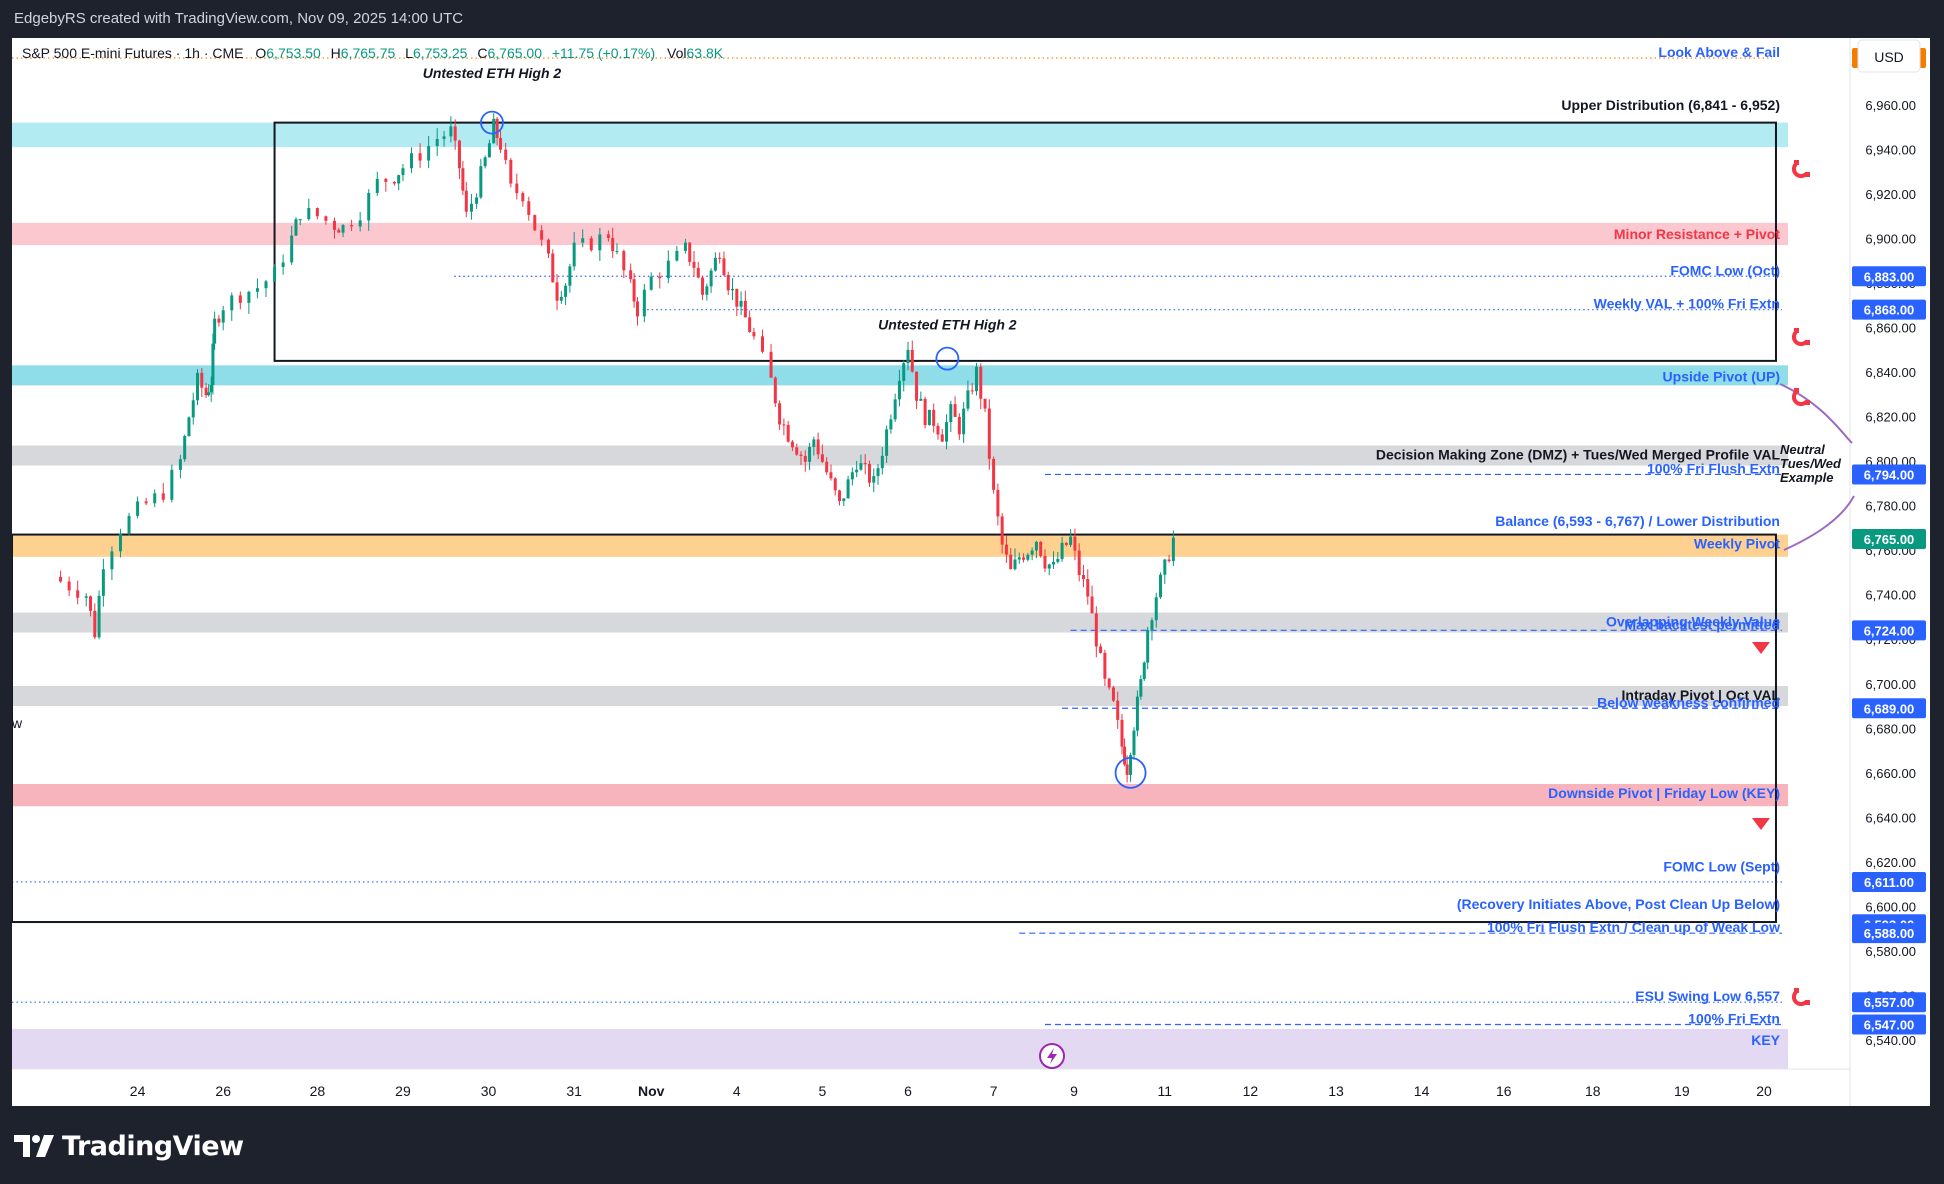 The height and width of the screenshot is (1184, 1944). What do you see at coordinates (1737, 543) in the screenshot?
I see `weekly-pivot-label: Weekly Pivot` at bounding box center [1737, 543].